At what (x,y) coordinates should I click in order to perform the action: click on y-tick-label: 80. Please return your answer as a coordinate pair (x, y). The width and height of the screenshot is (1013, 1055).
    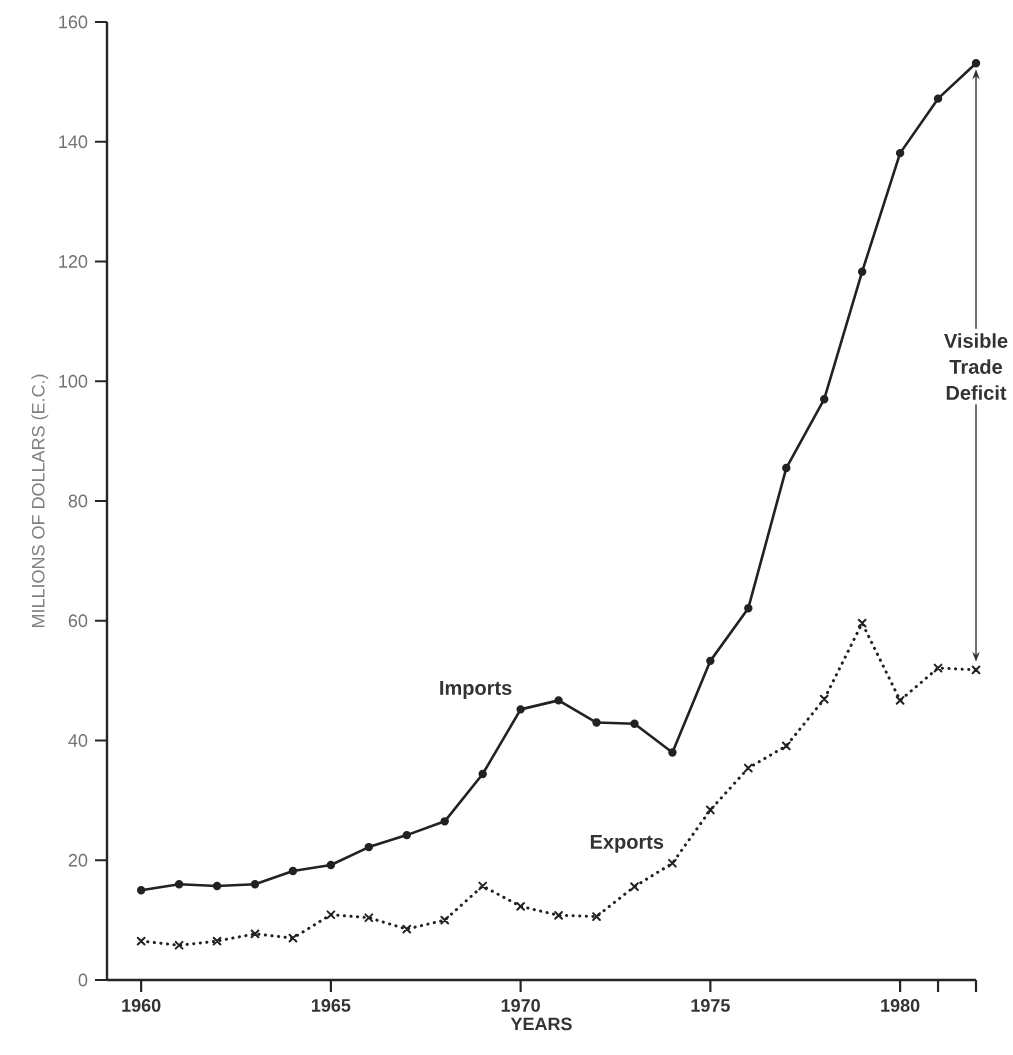
    Looking at the image, I should click on (78, 501).